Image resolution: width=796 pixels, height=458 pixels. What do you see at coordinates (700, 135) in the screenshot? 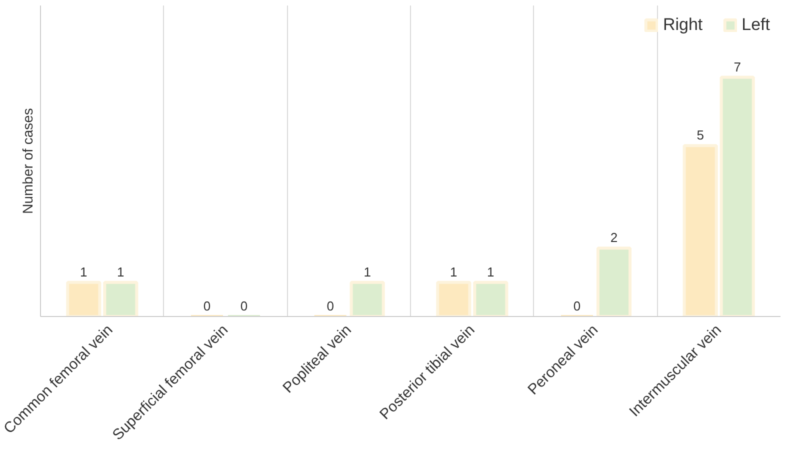
I see `data-label: 5` at bounding box center [700, 135].